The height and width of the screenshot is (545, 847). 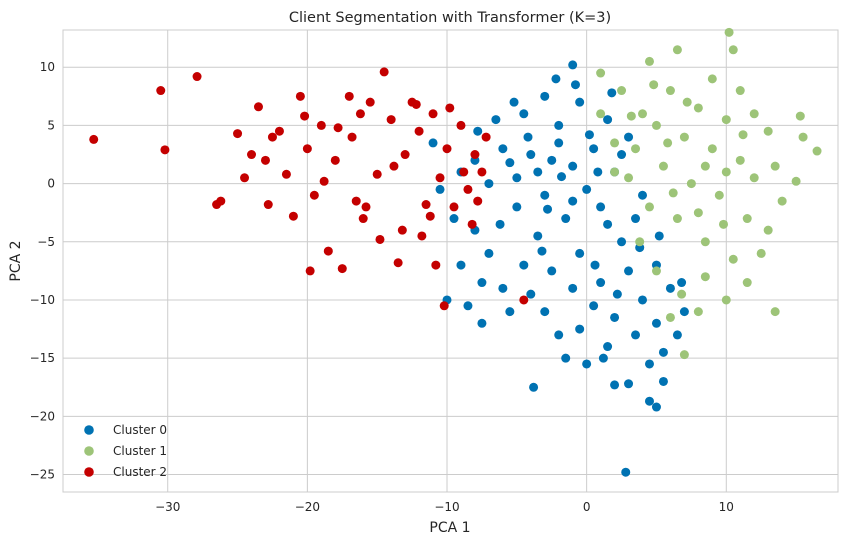 I want to click on y-tick-label: −10, so click(x=42, y=300).